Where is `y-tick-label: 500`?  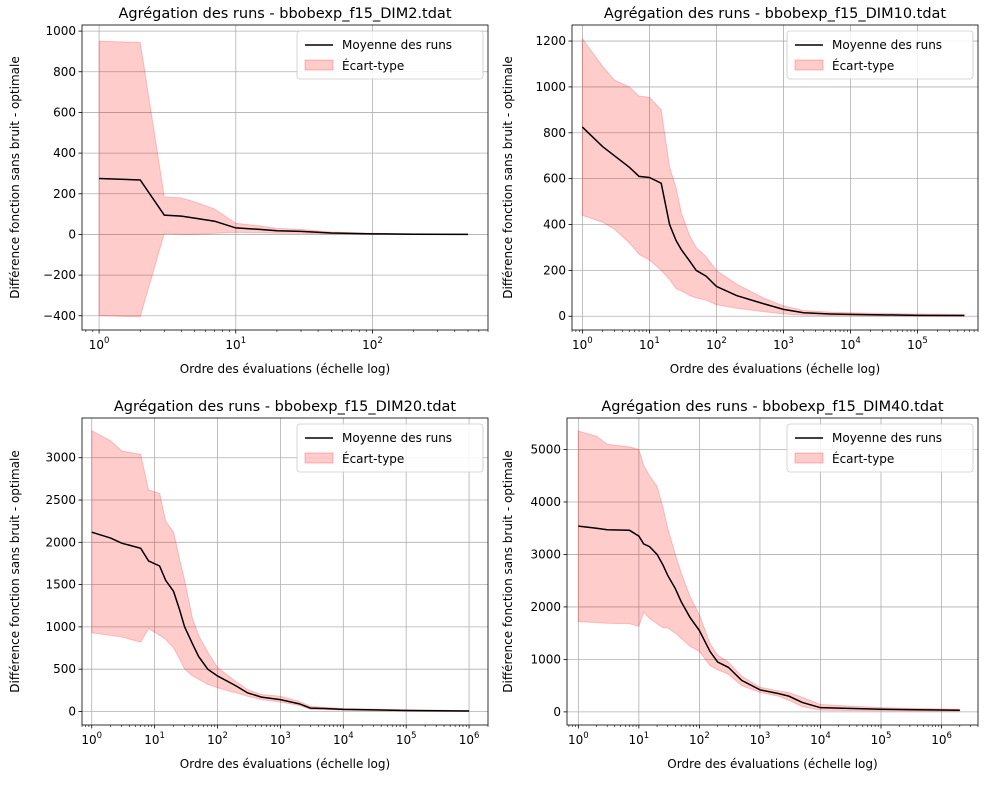 y-tick-label: 500 is located at coordinates (64, 669).